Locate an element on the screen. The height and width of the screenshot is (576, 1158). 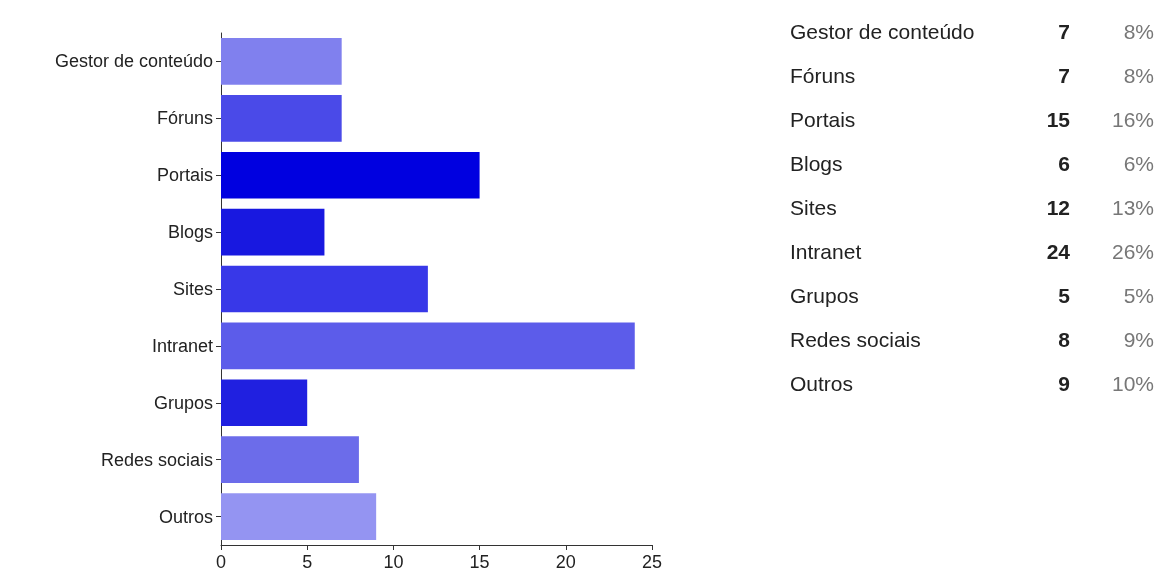
text: 5% is located at coordinates (1138, 296).